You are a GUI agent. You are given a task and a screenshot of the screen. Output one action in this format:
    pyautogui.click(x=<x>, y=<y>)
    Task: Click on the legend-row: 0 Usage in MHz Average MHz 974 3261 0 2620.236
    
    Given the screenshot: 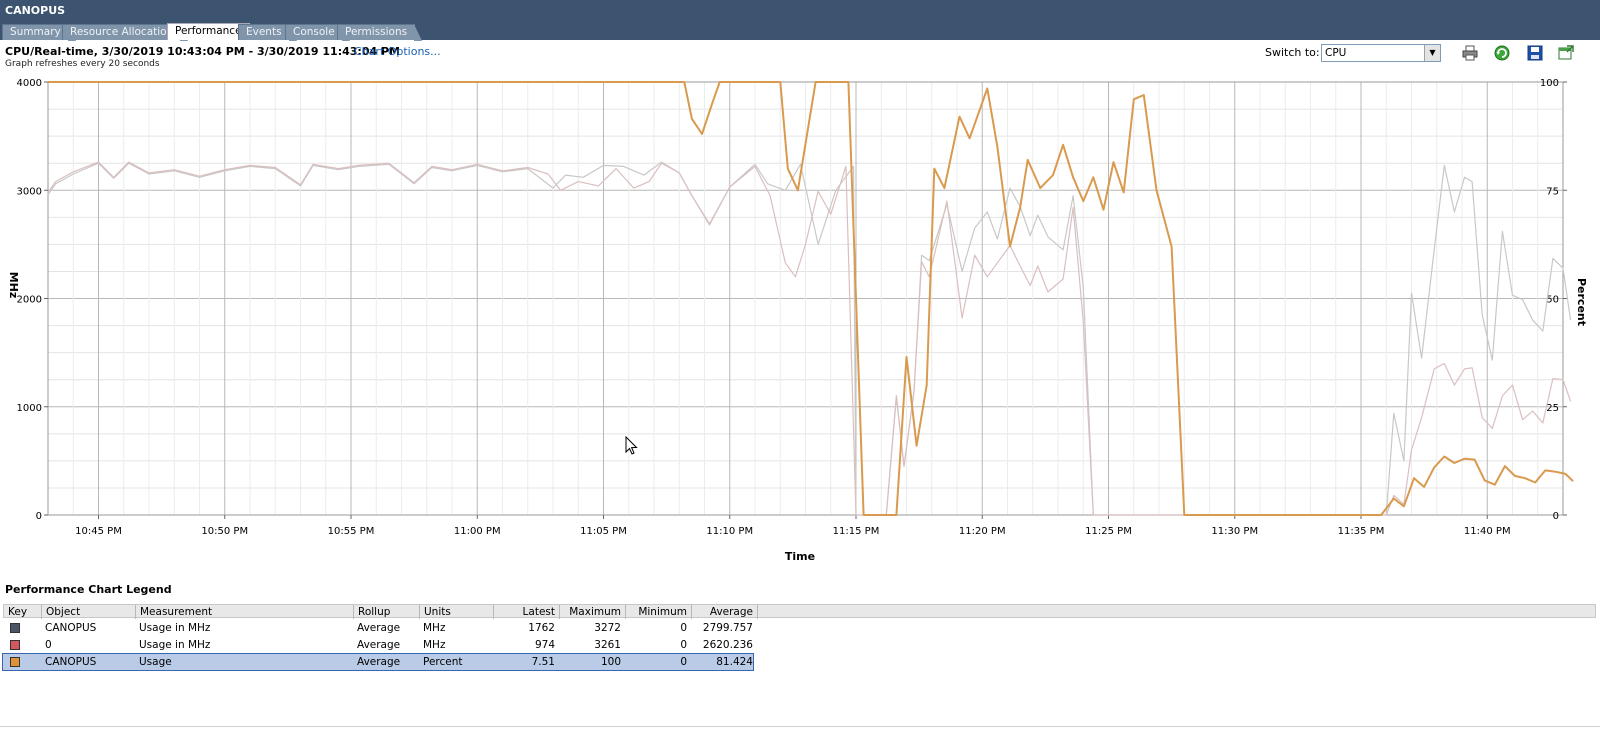 What is the action you would take?
    pyautogui.click(x=378, y=645)
    